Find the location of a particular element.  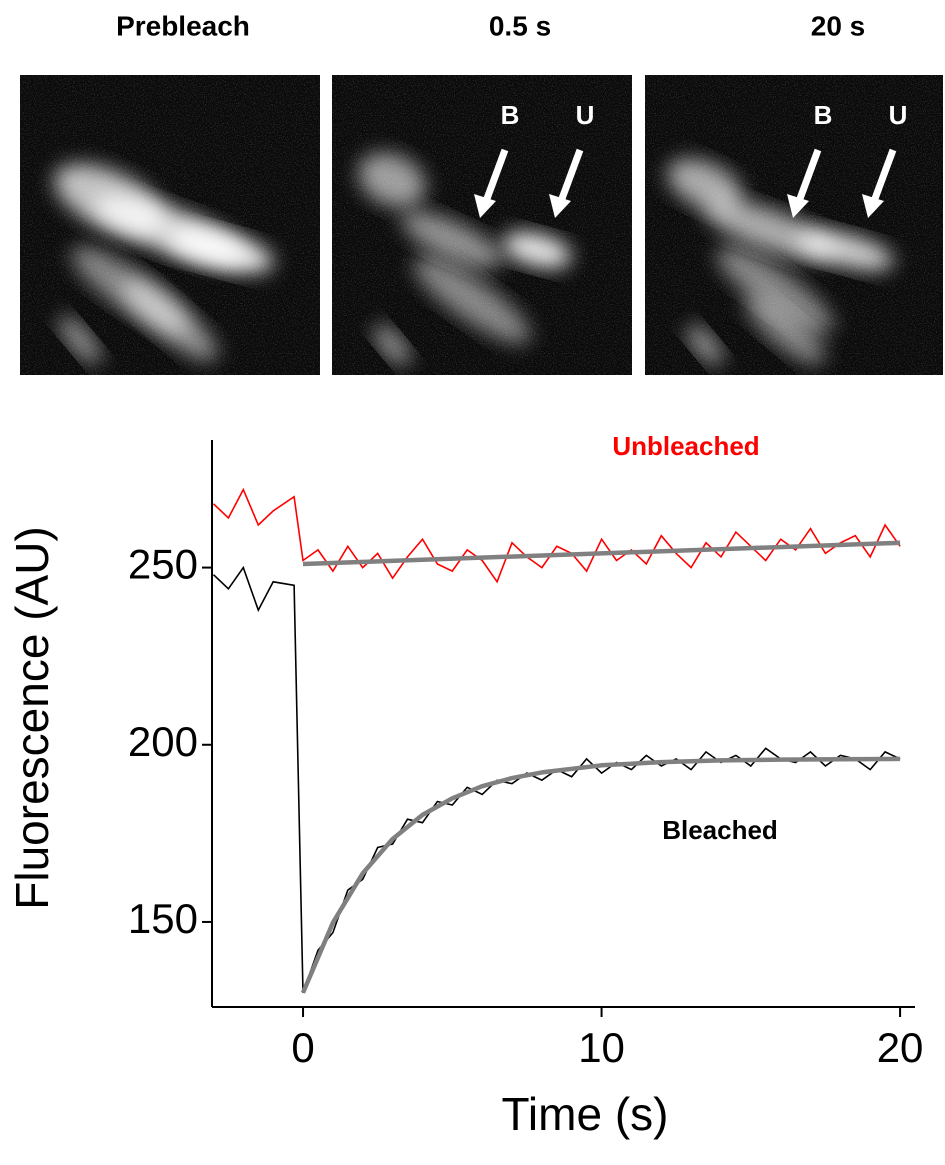

y-tick-label: 250 is located at coordinates (163, 564).